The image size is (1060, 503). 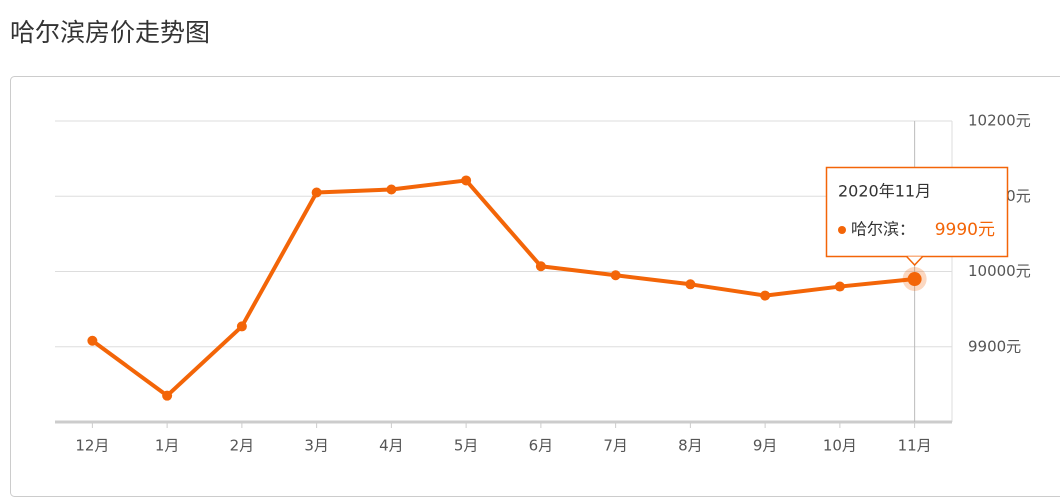 What do you see at coordinates (842, 230) in the screenshot?
I see `tooltip-dot` at bounding box center [842, 230].